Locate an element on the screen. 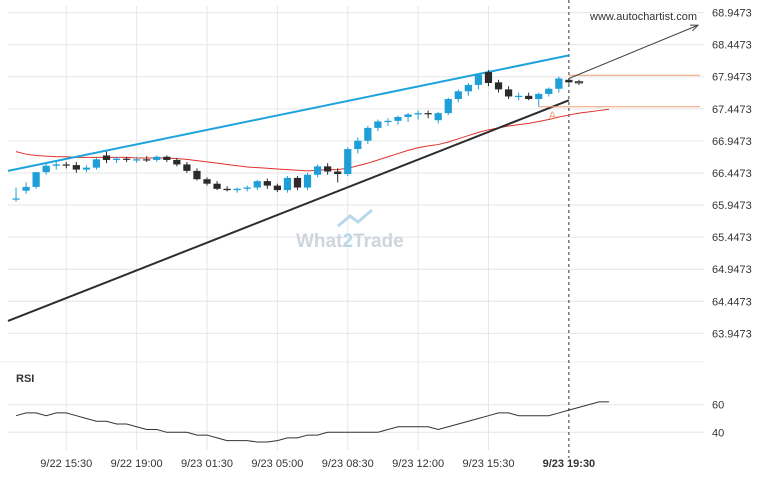 The height and width of the screenshot is (480, 760). watermark-arrow-icon is located at coordinates (355, 218).